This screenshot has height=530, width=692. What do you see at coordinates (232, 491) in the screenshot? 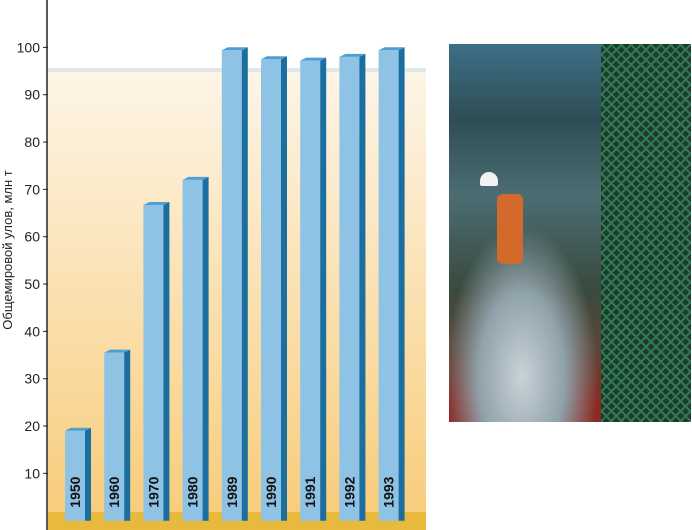
I see `x-tick-label: 1989` at bounding box center [232, 491].